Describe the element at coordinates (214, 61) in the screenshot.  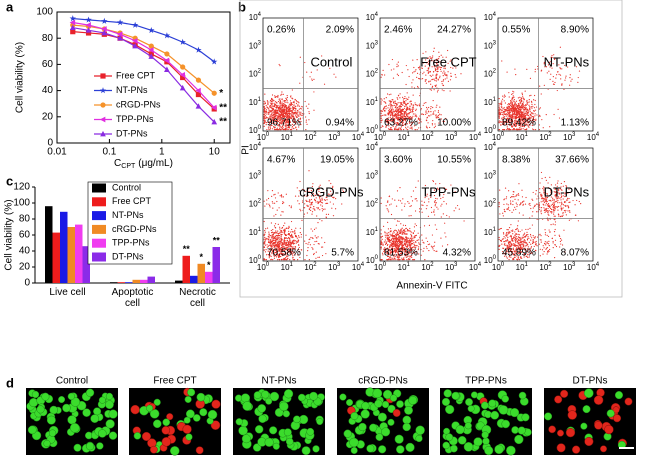
I see `marker` at that location.